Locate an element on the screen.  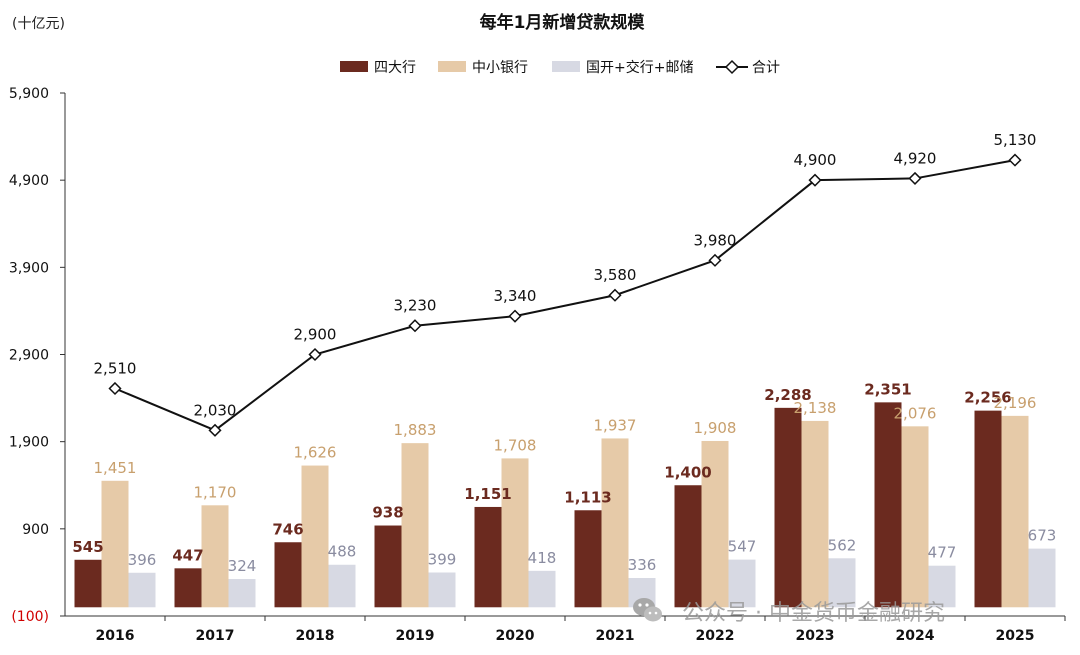
data-label: 488 is located at coordinates (342, 552).